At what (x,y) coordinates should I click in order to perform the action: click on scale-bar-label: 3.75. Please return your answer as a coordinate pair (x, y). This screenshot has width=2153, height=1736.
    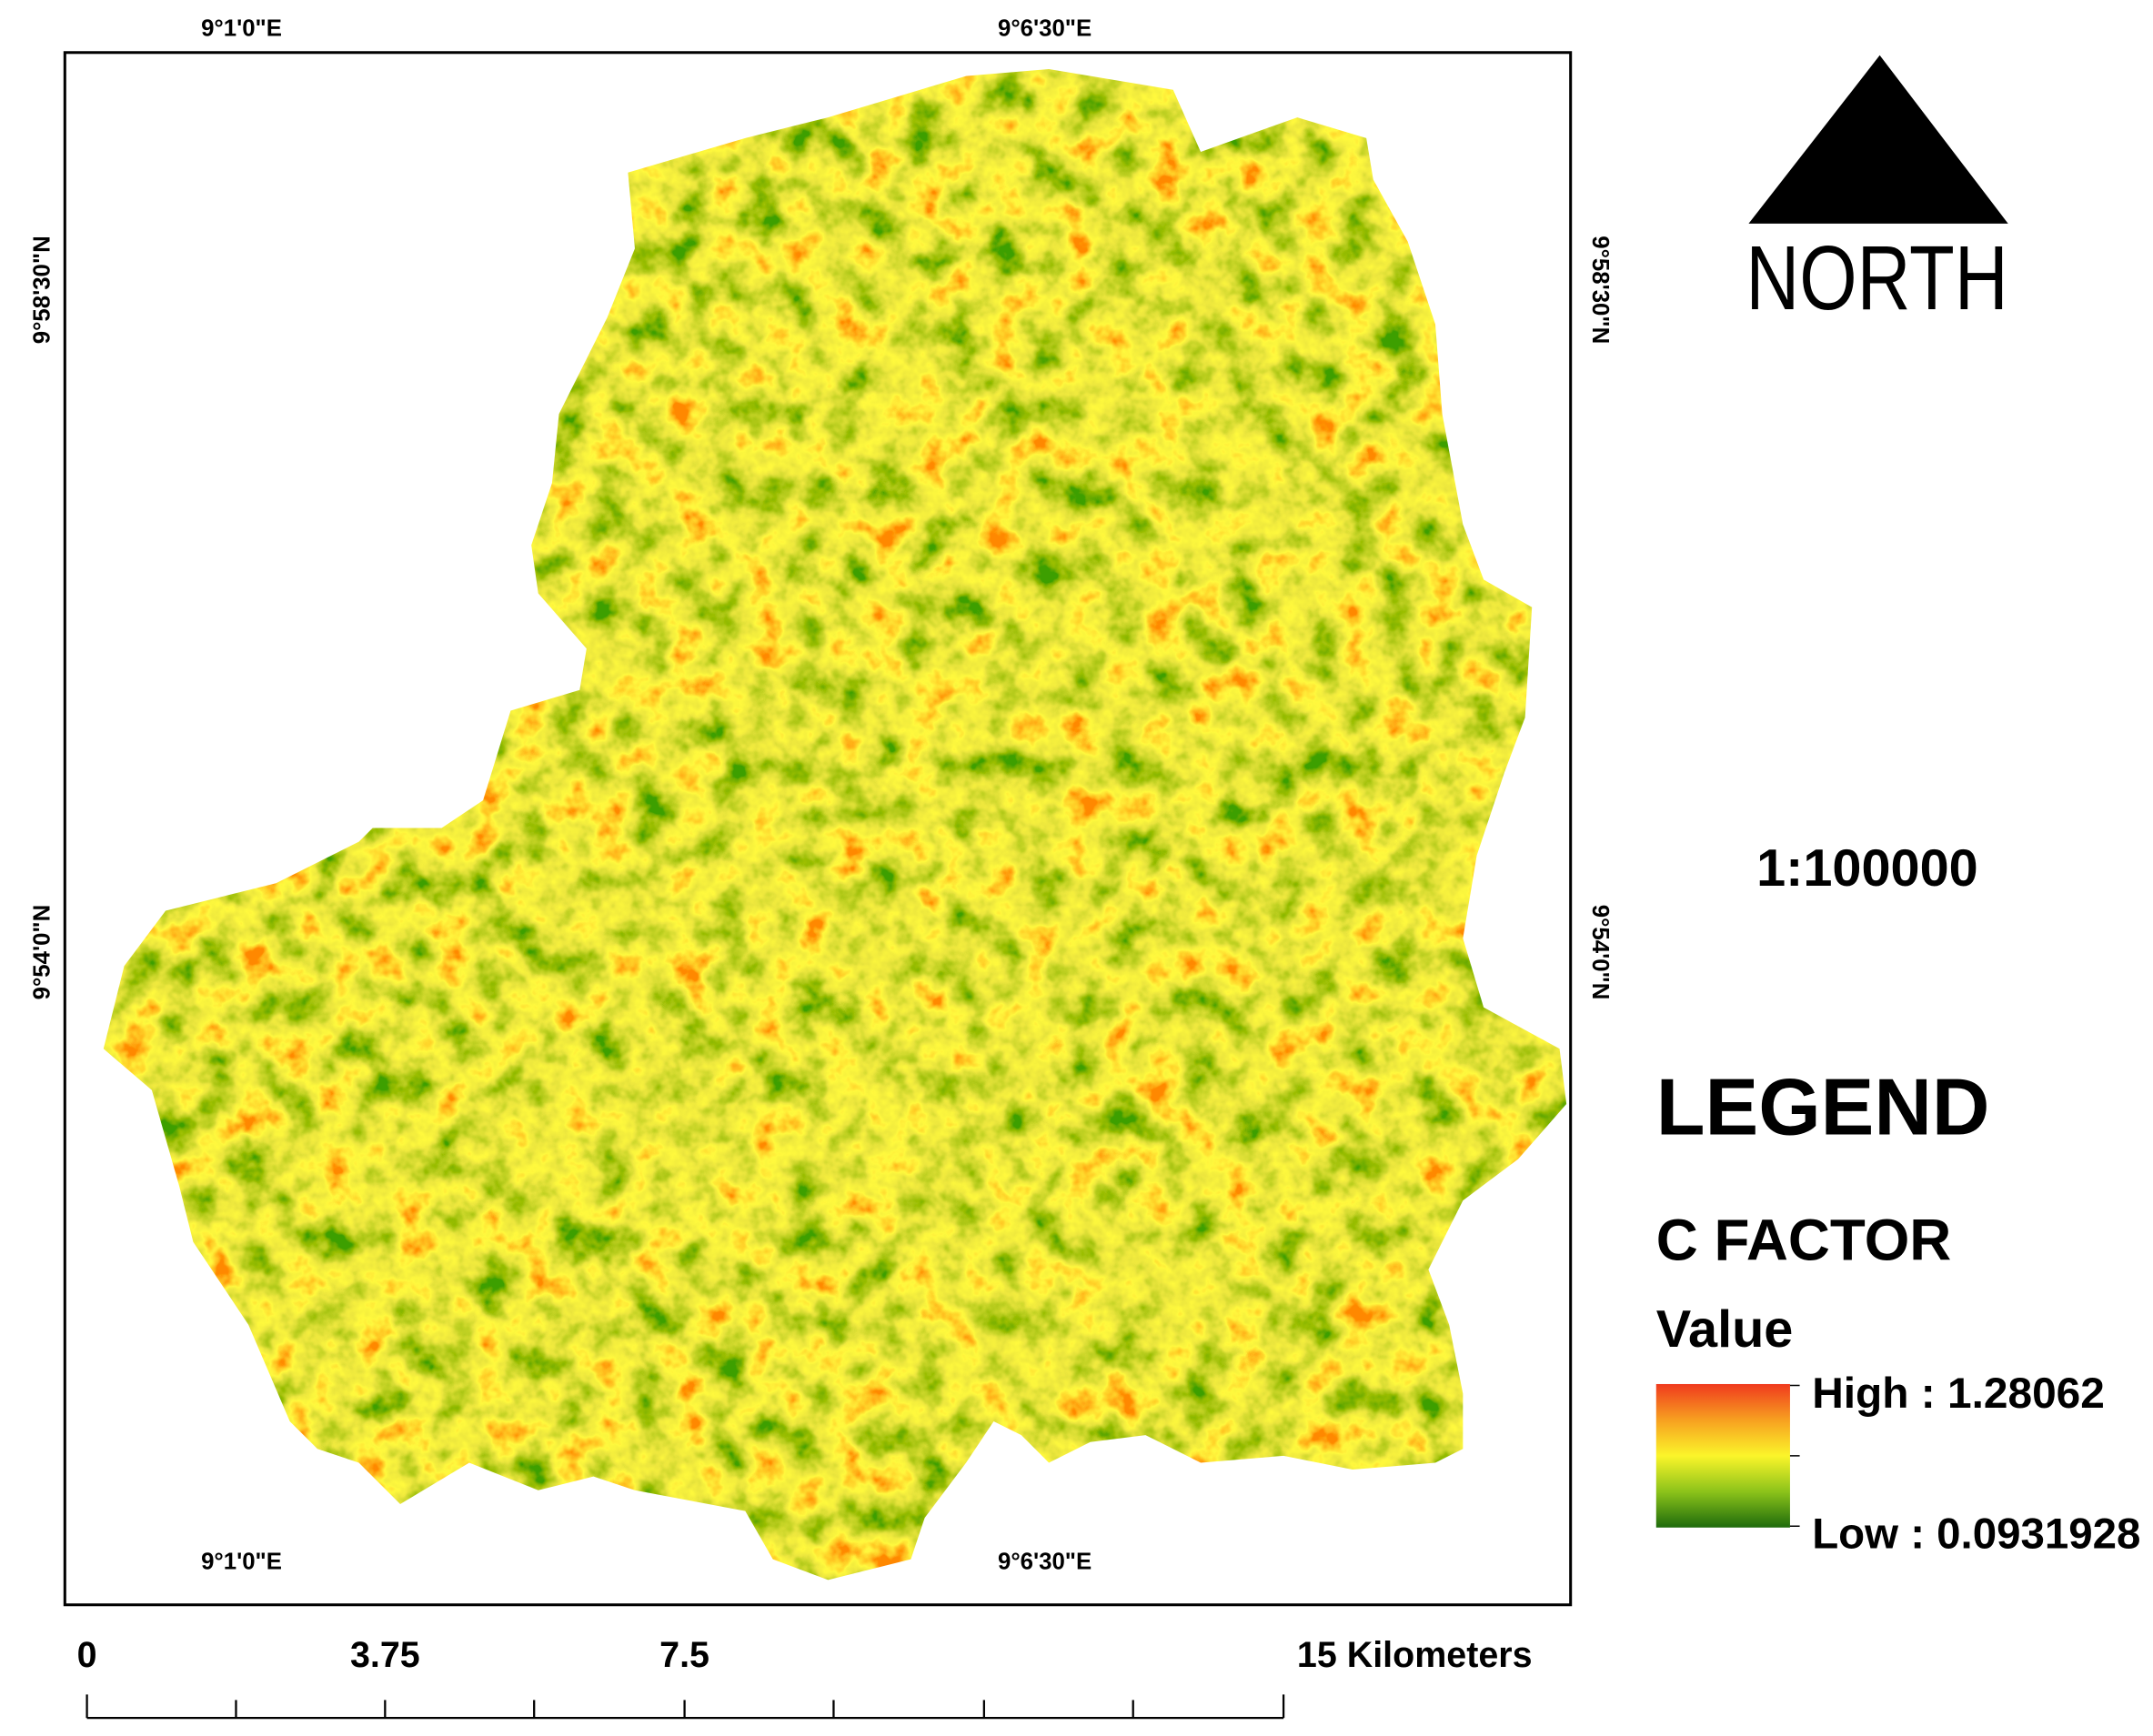
    Looking at the image, I should click on (385, 1655).